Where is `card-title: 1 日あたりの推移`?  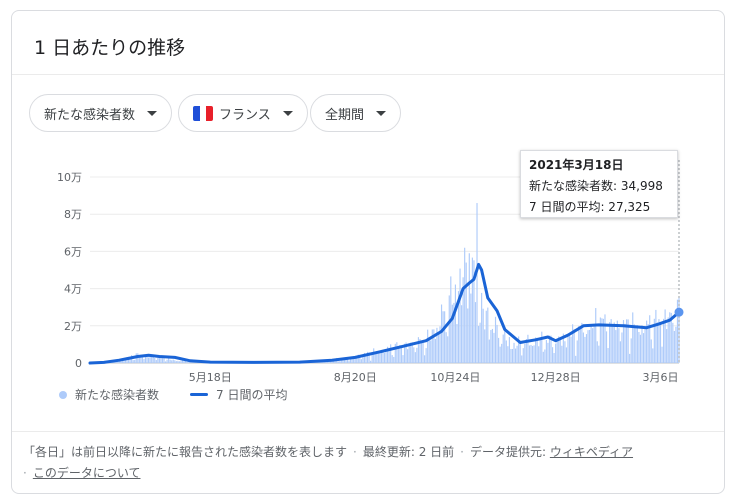 card-title: 1 日あたりの推移 is located at coordinates (110, 48).